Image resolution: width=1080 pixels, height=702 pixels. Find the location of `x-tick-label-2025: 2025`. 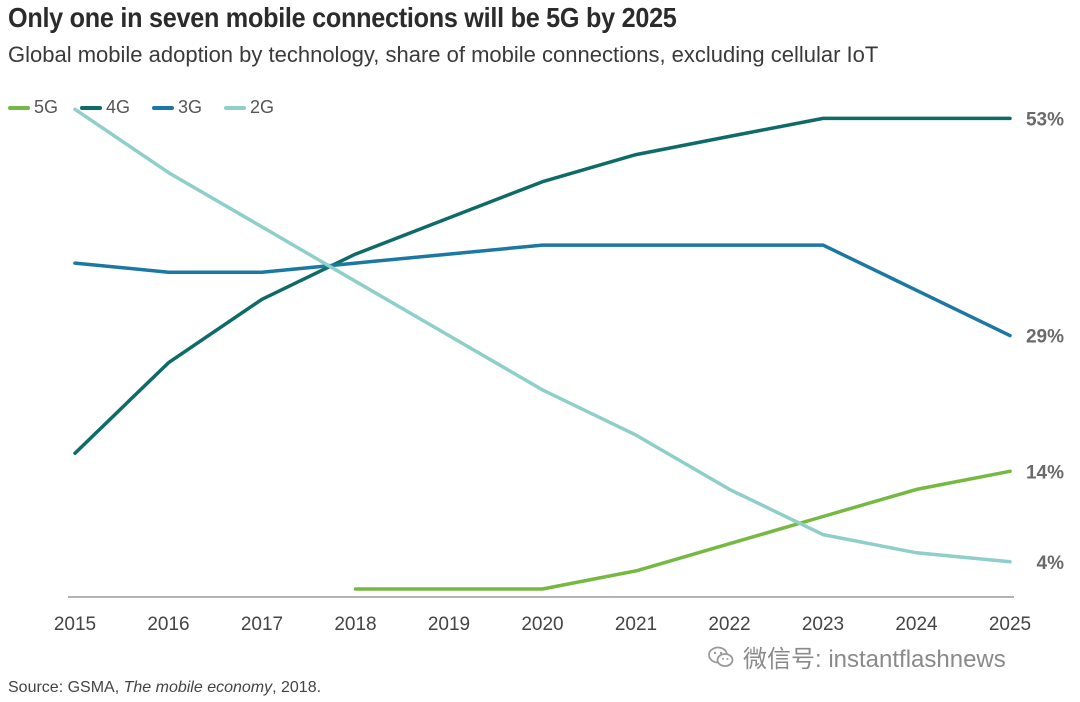

x-tick-label-2025: 2025 is located at coordinates (1010, 624).